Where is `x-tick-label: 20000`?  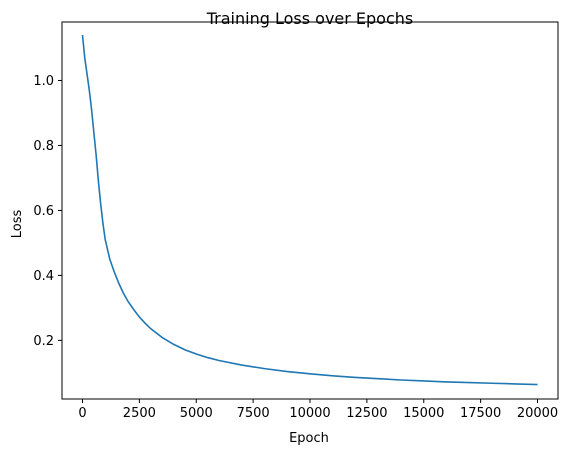
x-tick-label: 20000 is located at coordinates (537, 413).